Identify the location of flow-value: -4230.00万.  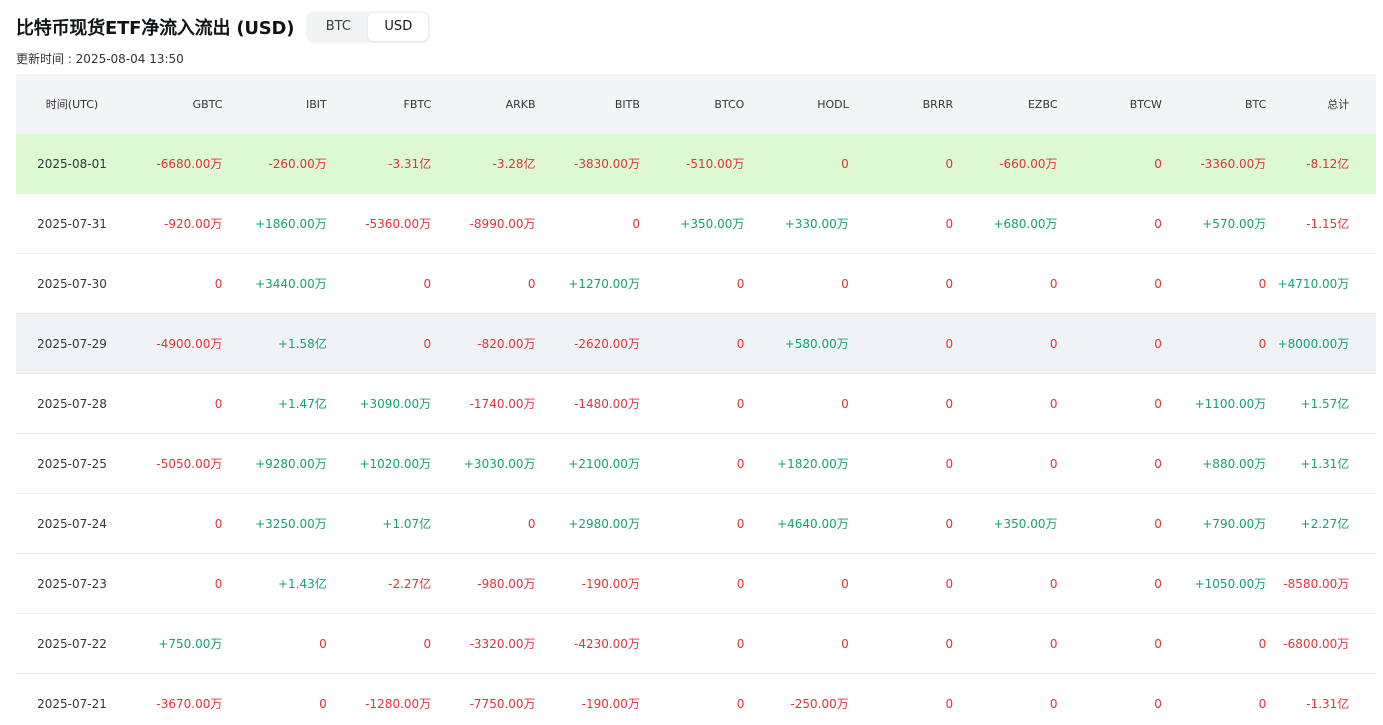
(606, 644).